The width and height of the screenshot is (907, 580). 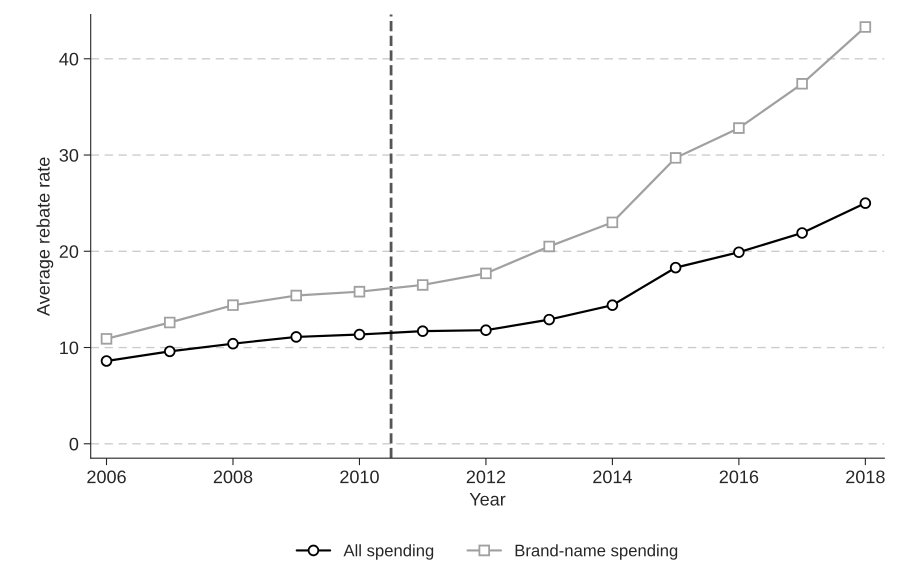 What do you see at coordinates (69, 155) in the screenshot?
I see `y-tick-label: 30` at bounding box center [69, 155].